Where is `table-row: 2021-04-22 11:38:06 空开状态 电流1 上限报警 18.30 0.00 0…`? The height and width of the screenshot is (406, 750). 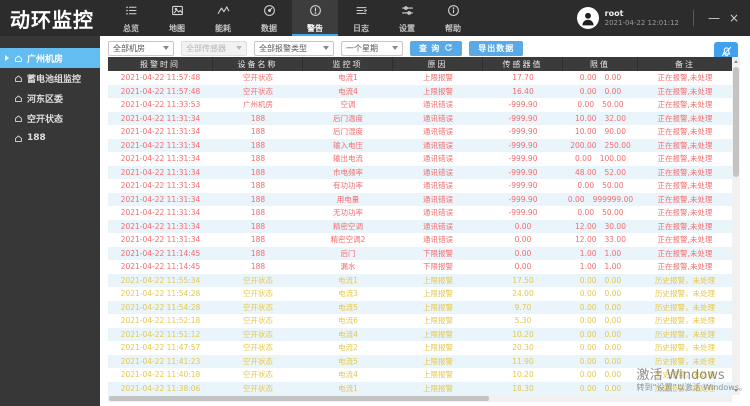 table-row: 2021-04-22 11:38:06 空开状态 电流1 上限报警 18.30 0.00 0… is located at coordinates (420, 388).